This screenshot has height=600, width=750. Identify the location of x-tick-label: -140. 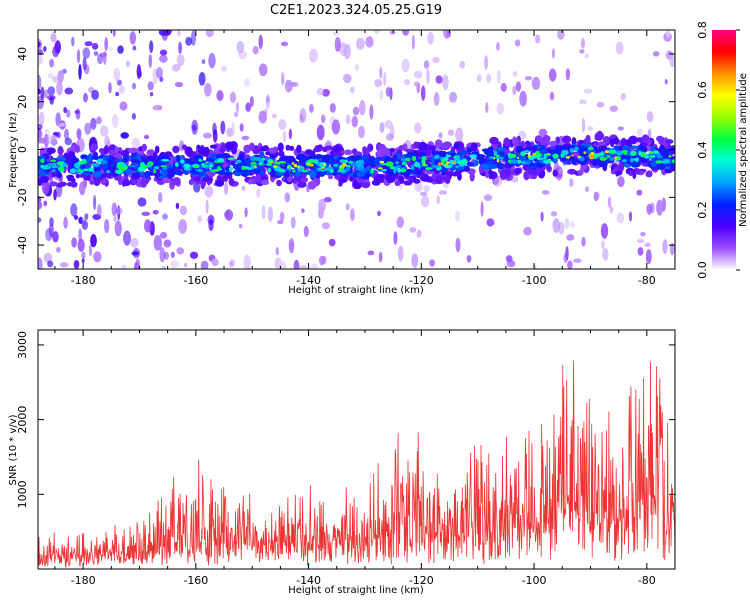
(308, 280).